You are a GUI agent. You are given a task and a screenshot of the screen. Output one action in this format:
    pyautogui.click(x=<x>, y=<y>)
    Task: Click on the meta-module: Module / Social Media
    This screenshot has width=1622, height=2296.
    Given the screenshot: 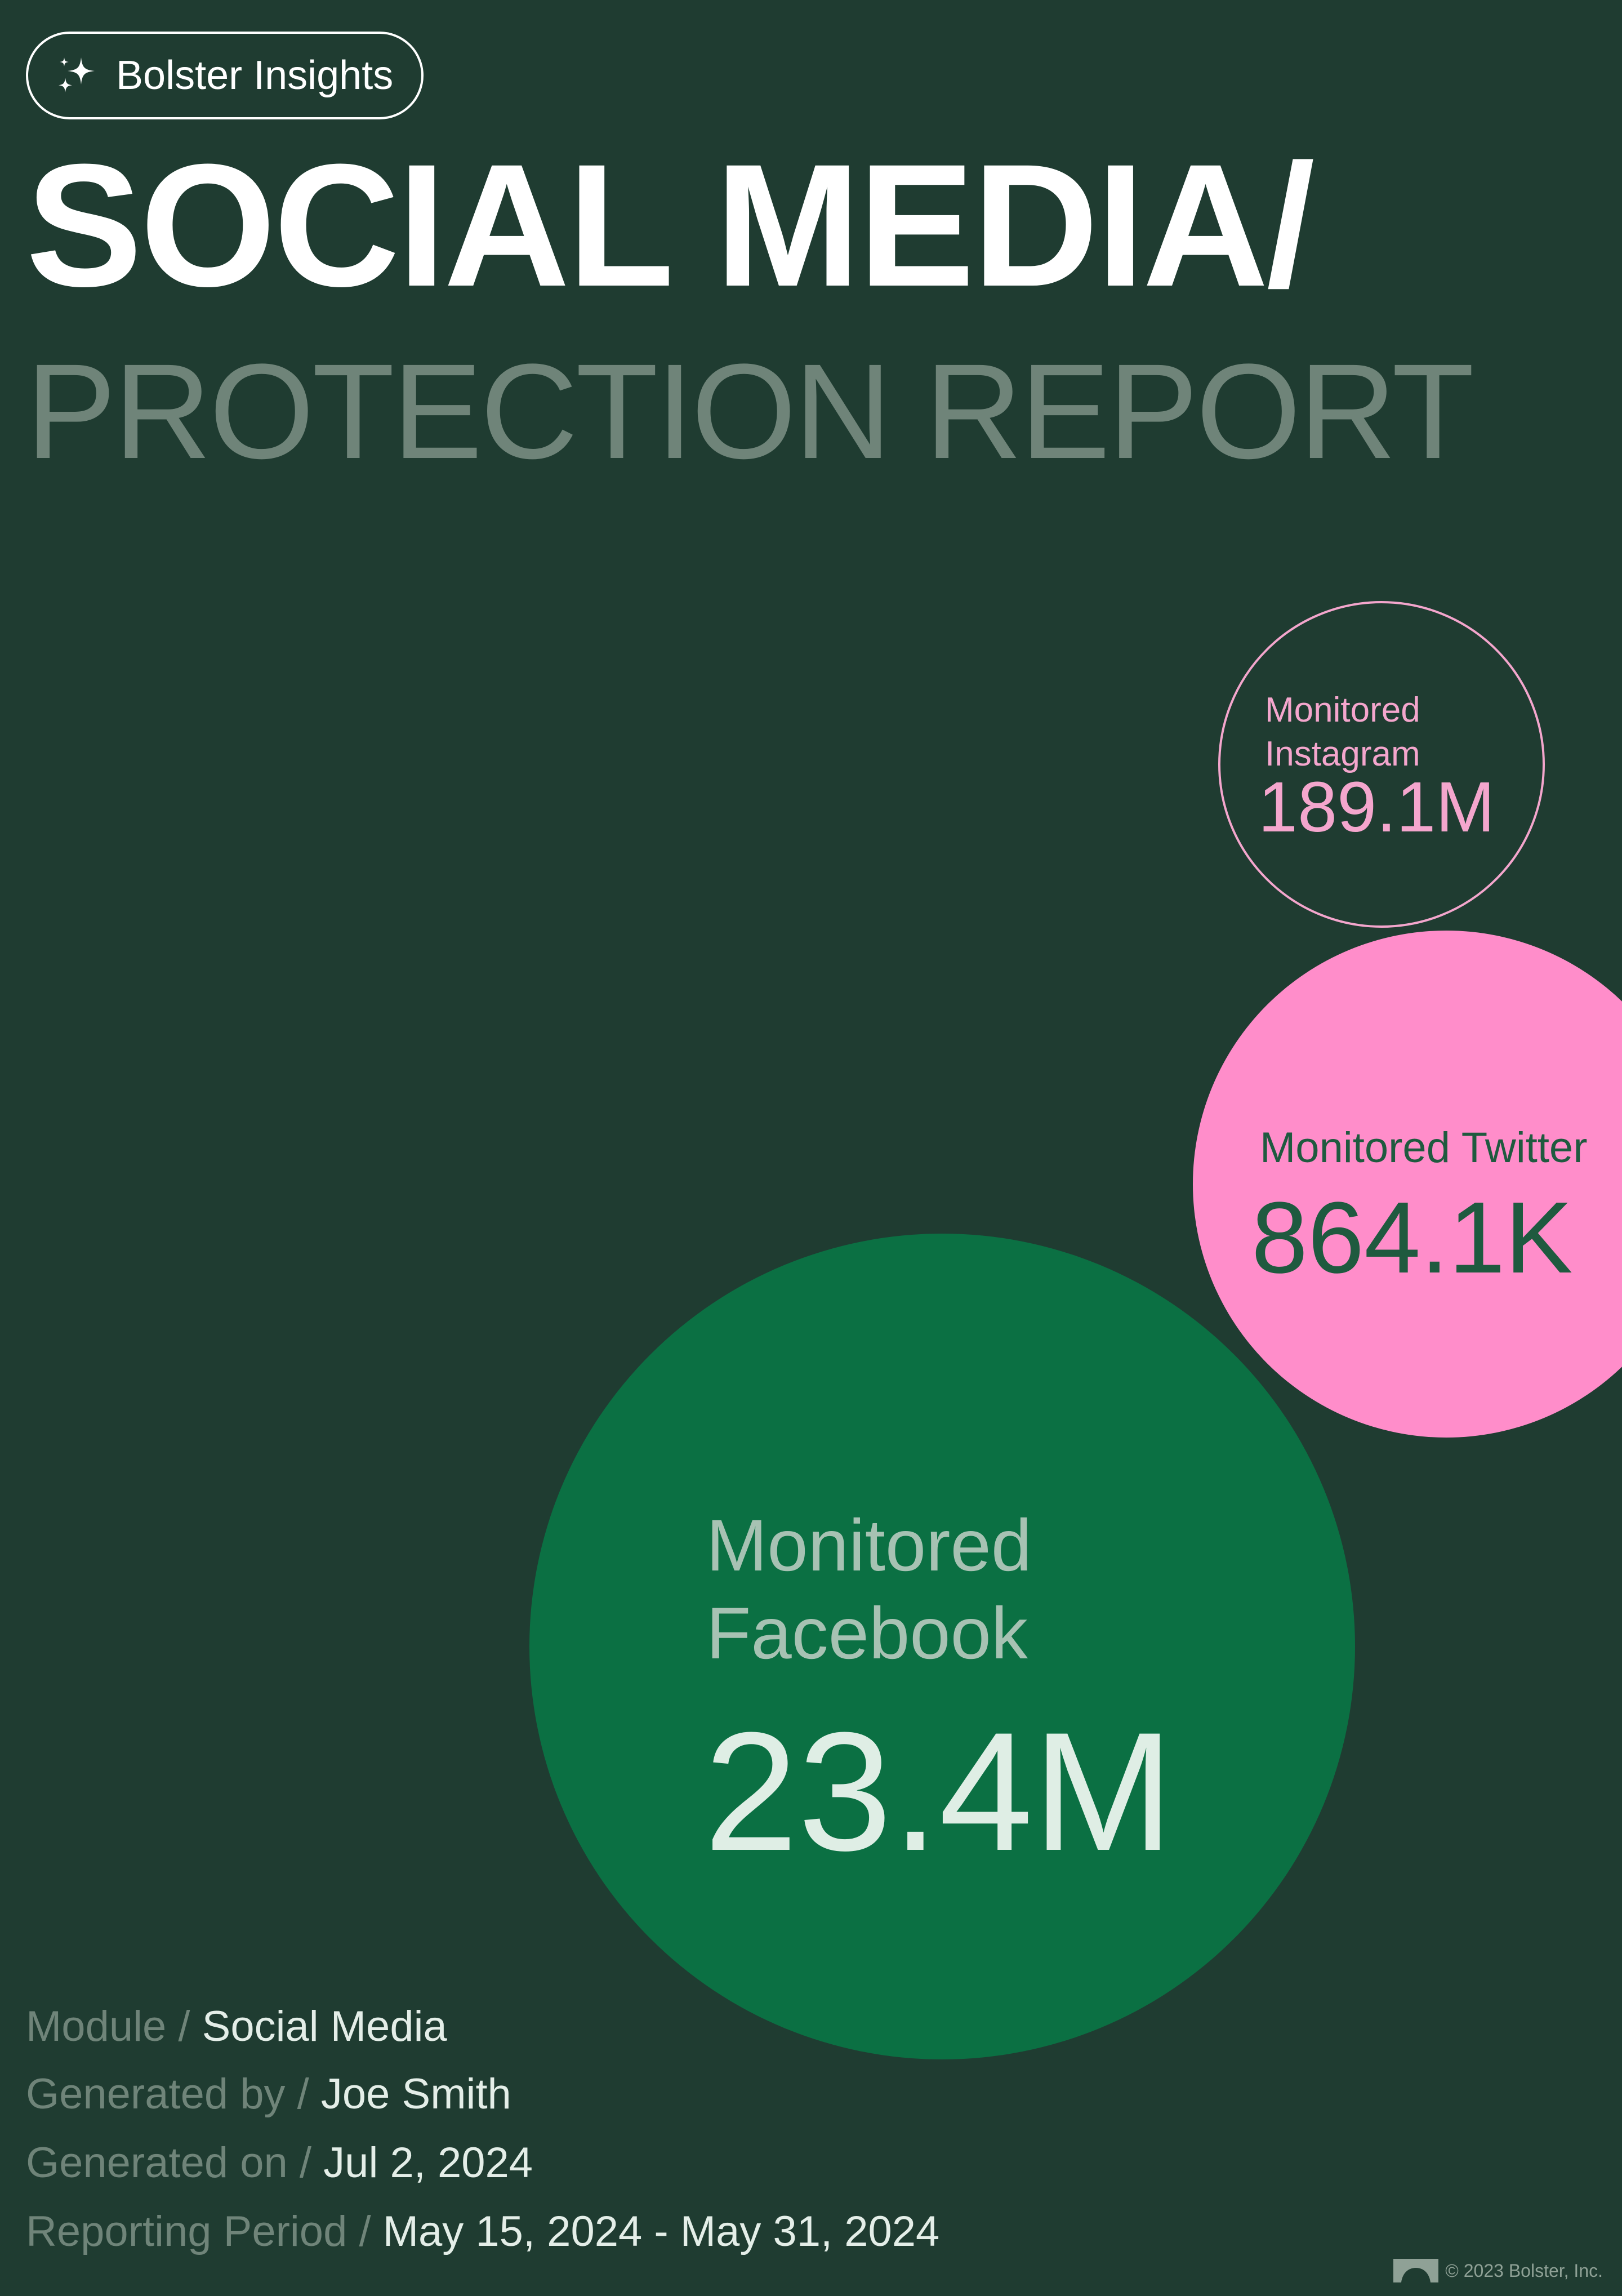 What is the action you would take?
    pyautogui.click(x=236, y=2026)
    